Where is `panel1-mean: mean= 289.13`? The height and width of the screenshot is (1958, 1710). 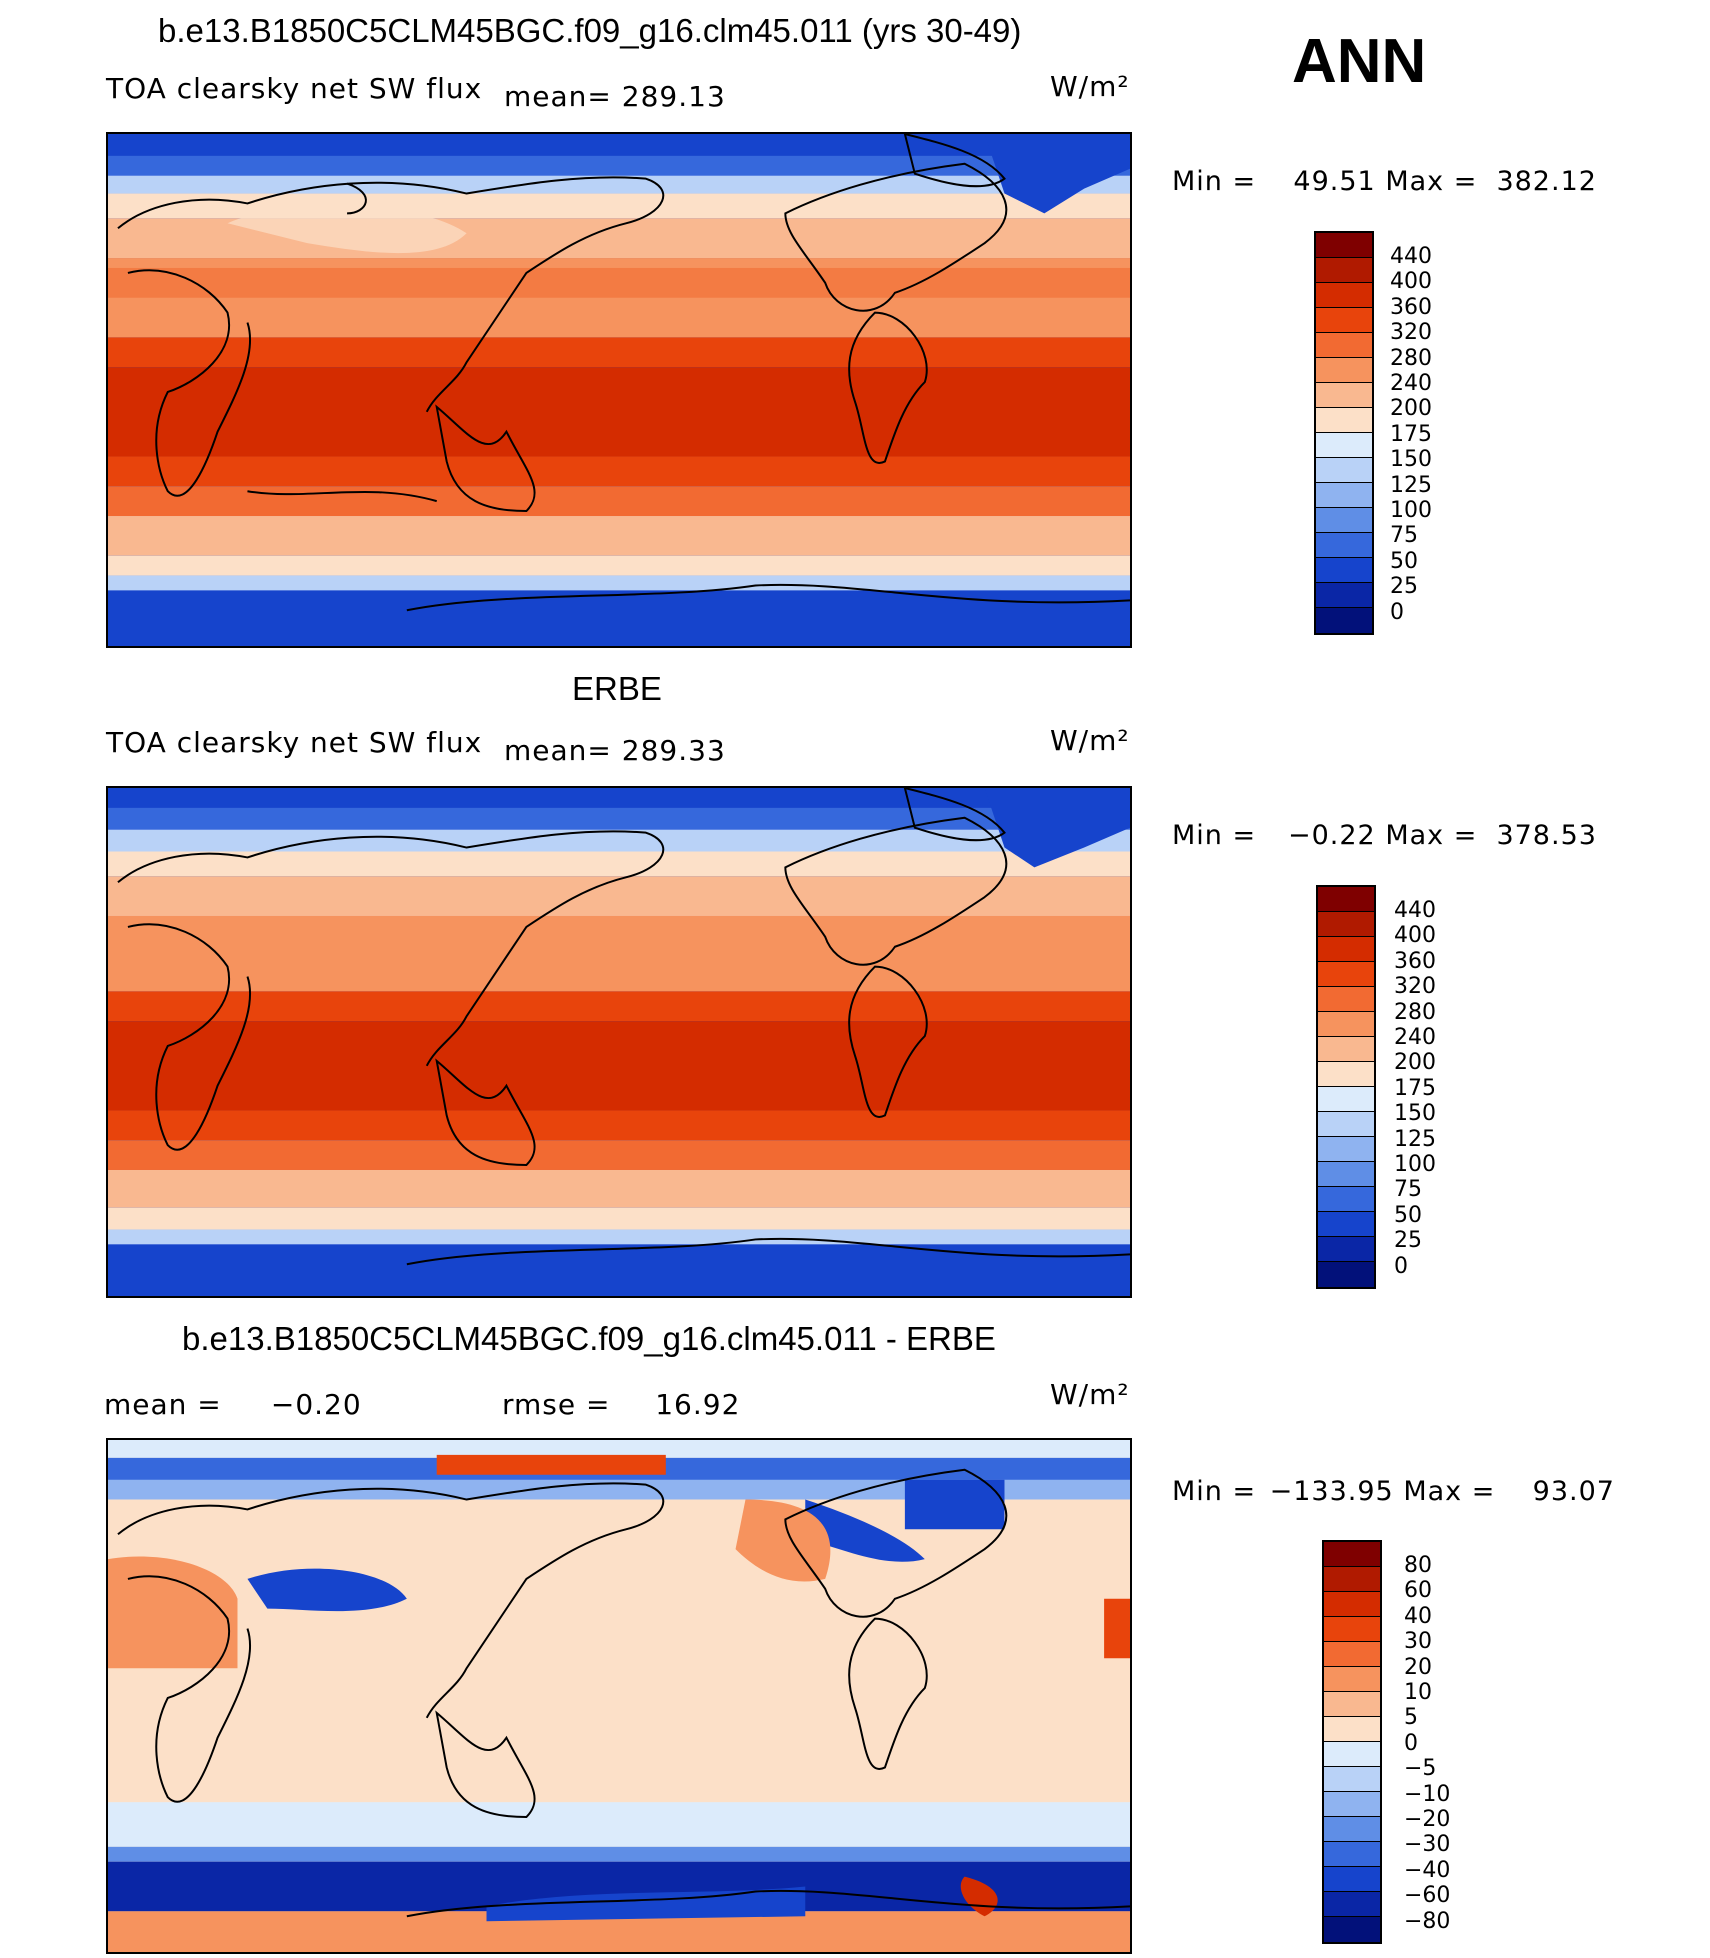 panel1-mean: mean= 289.13 is located at coordinates (615, 96).